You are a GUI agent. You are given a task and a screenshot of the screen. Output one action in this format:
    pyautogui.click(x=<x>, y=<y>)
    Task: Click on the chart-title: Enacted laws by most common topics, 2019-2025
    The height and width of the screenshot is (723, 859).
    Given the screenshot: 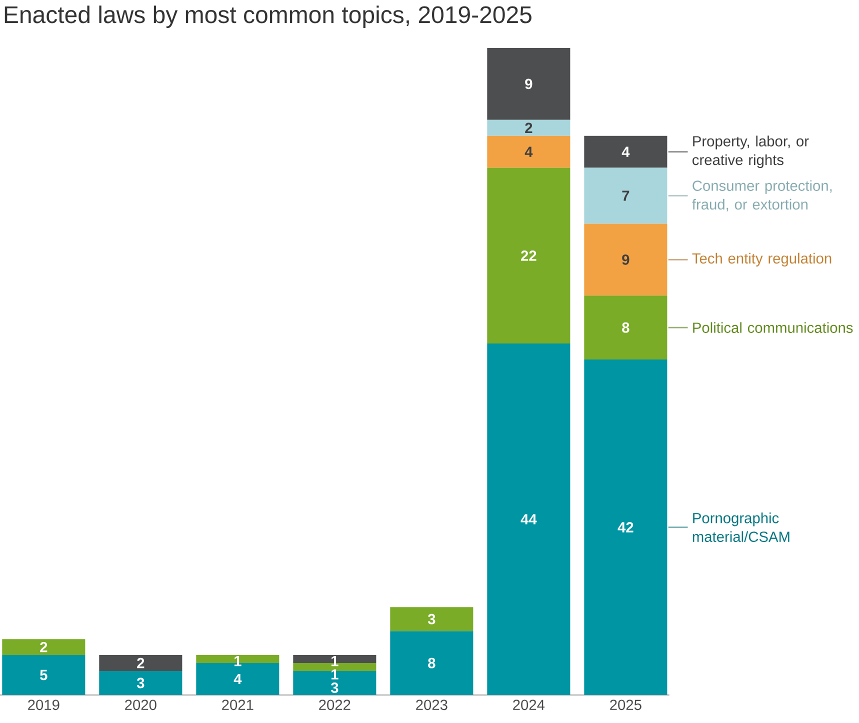 What is the action you would take?
    pyautogui.click(x=268, y=17)
    